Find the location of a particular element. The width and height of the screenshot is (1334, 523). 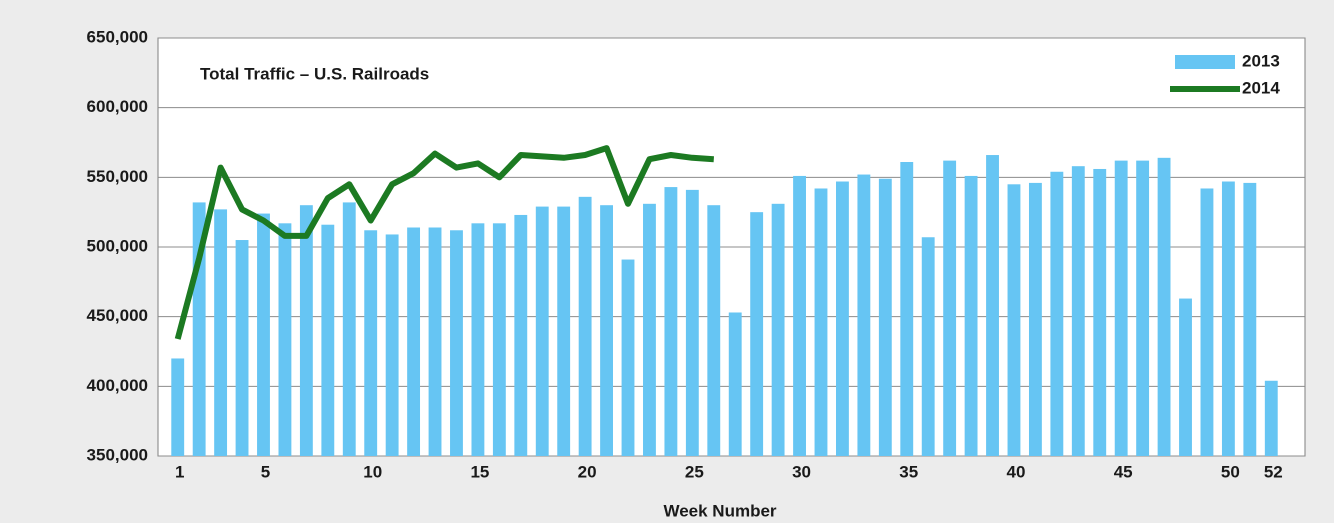

x-tick-label: 10 is located at coordinates (372, 471).